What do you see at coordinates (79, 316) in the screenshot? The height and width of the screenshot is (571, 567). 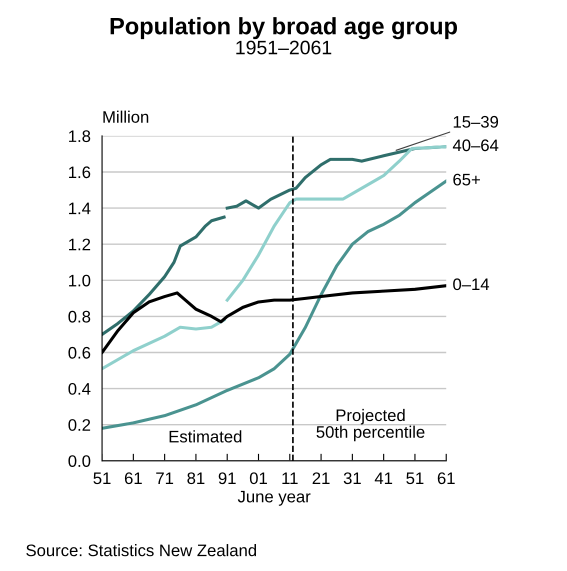 I see `y-tick-label: 0.8` at bounding box center [79, 316].